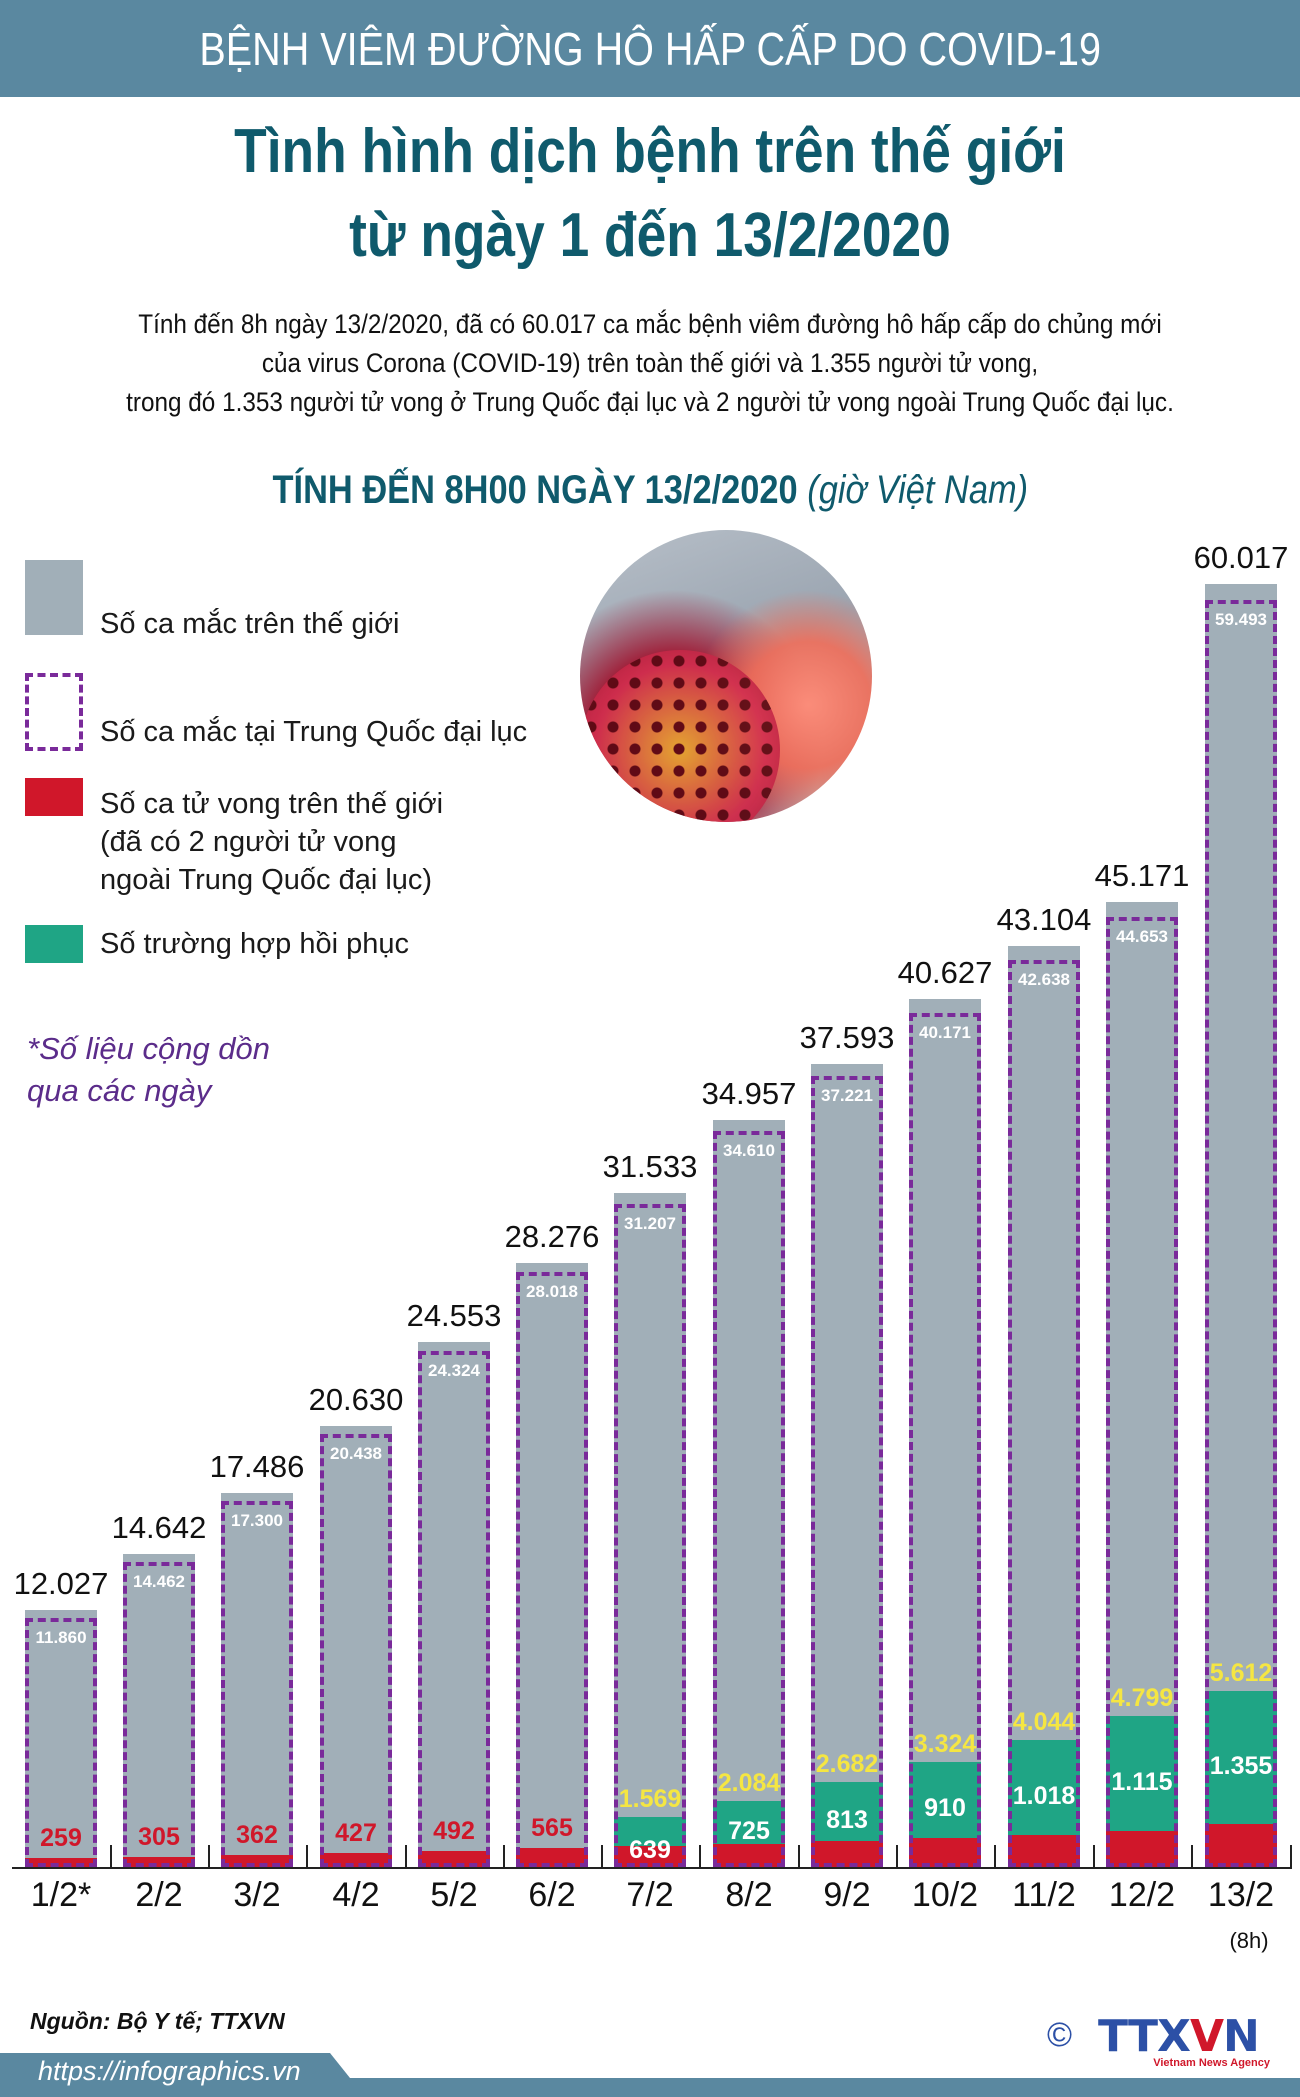 The width and height of the screenshot is (1300, 2097). I want to click on world-cases-label: 40.627, so click(945, 972).